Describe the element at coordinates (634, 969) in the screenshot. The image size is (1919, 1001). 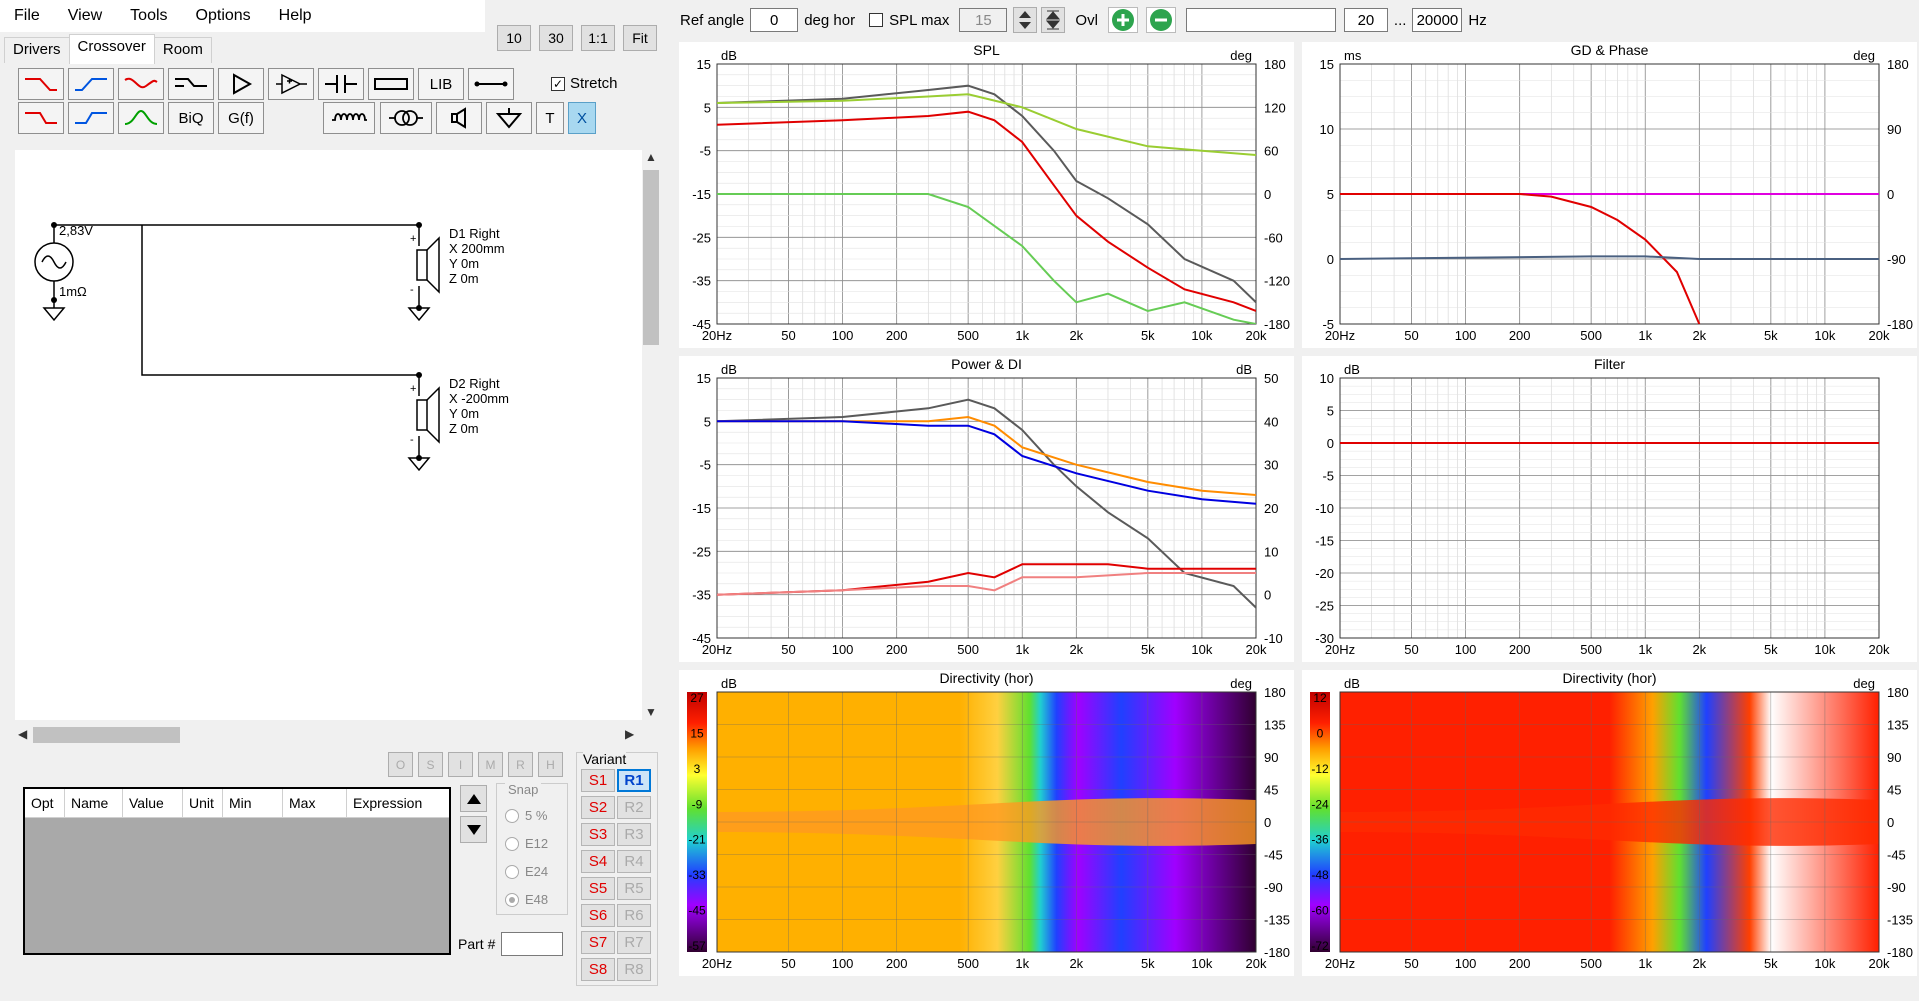
I see `variant-r8-button: R8` at that location.